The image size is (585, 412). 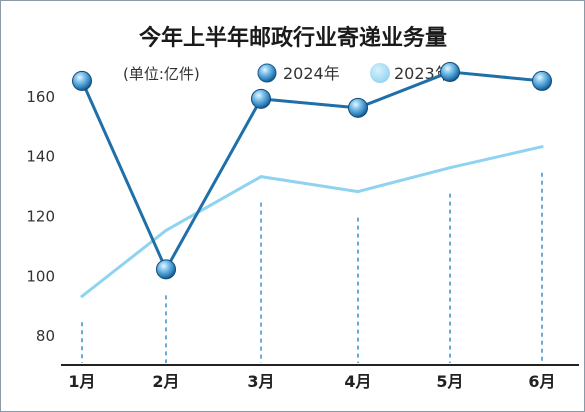 I want to click on y-tick-labels: 80 100 120 140 160, so click(x=40, y=216).